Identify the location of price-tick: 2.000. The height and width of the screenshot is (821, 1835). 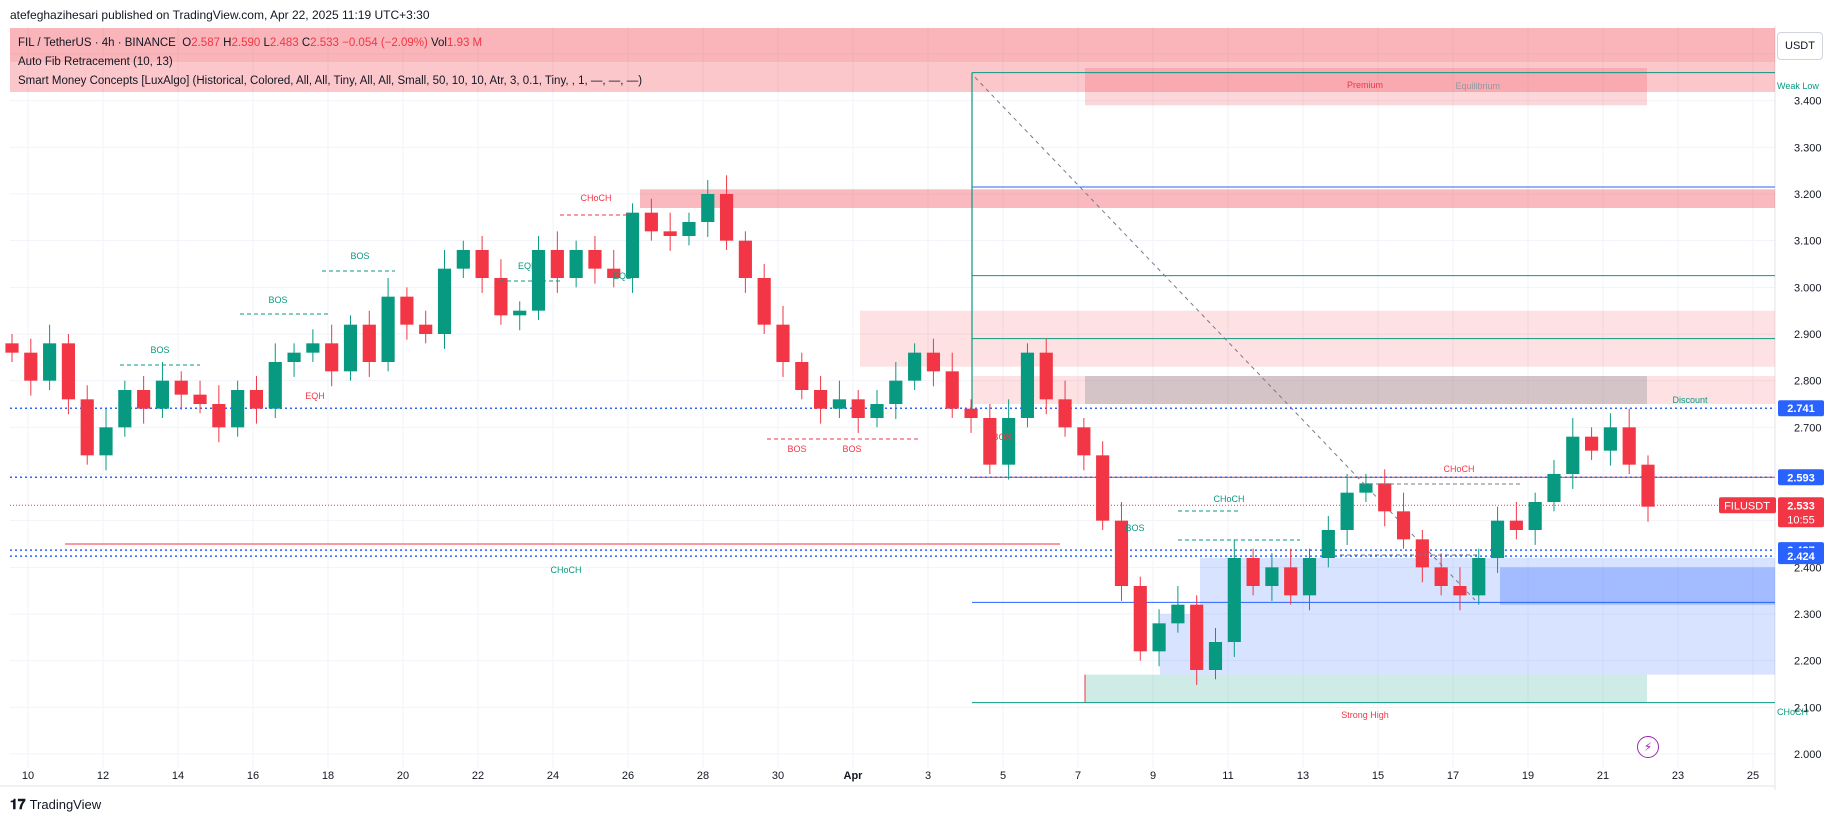
(1808, 755).